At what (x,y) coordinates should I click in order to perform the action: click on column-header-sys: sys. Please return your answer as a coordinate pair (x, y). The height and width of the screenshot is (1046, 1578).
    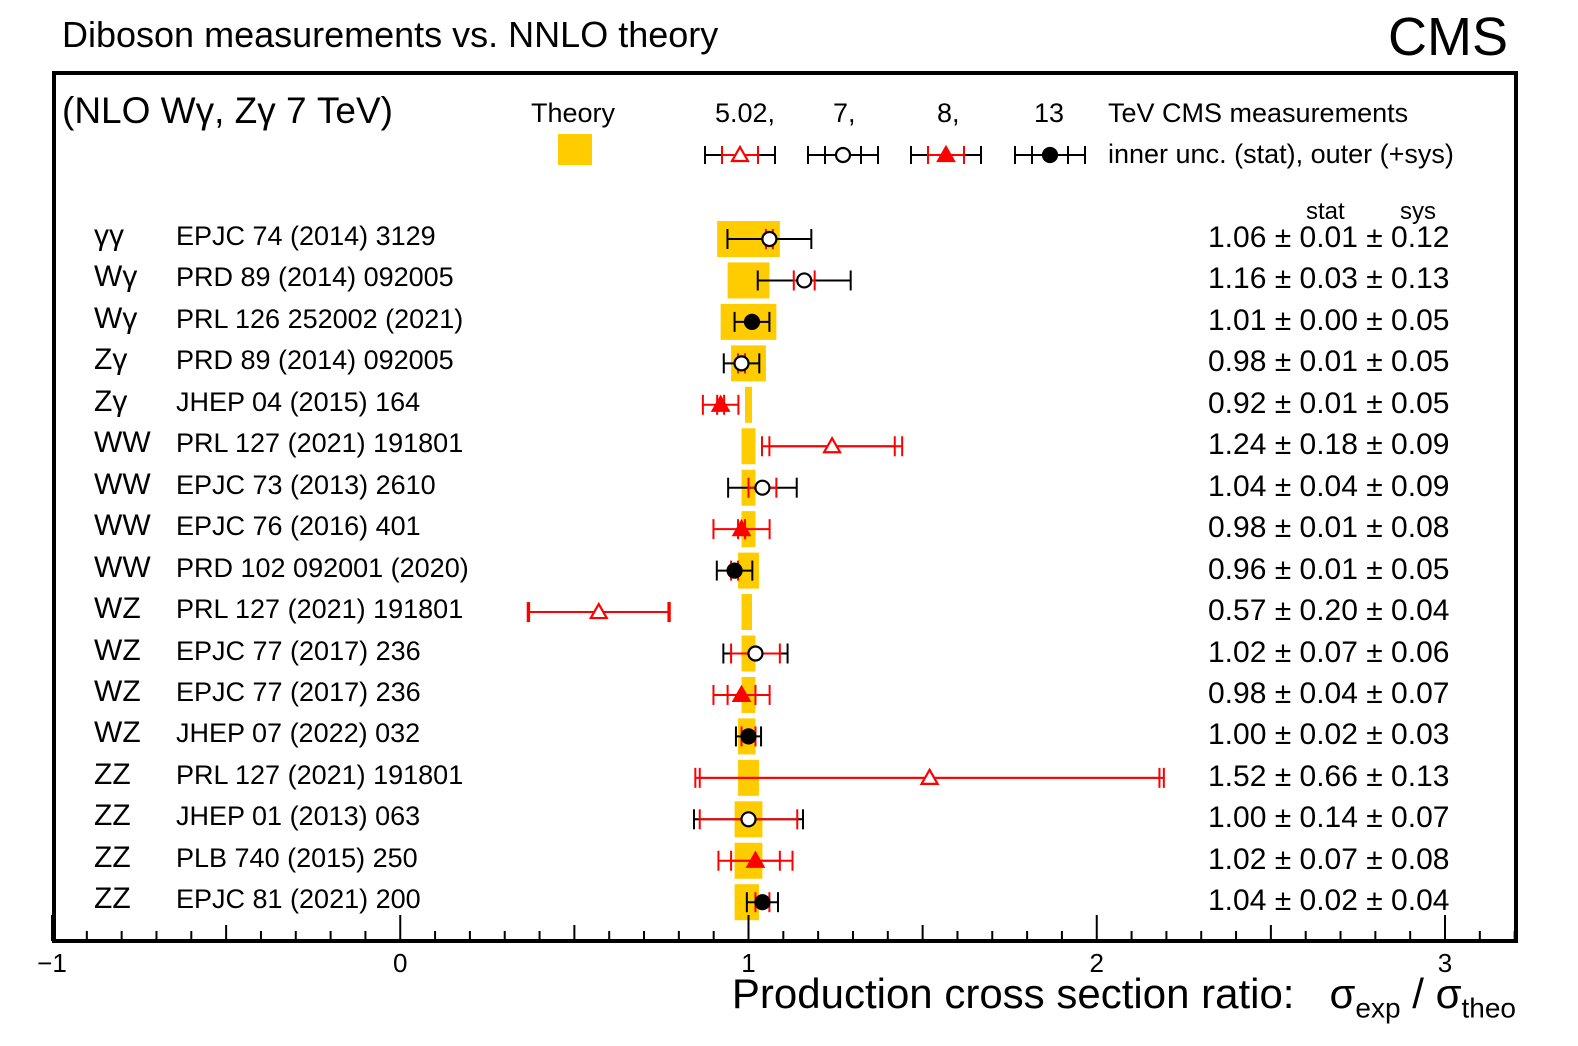
    Looking at the image, I should click on (1418, 211).